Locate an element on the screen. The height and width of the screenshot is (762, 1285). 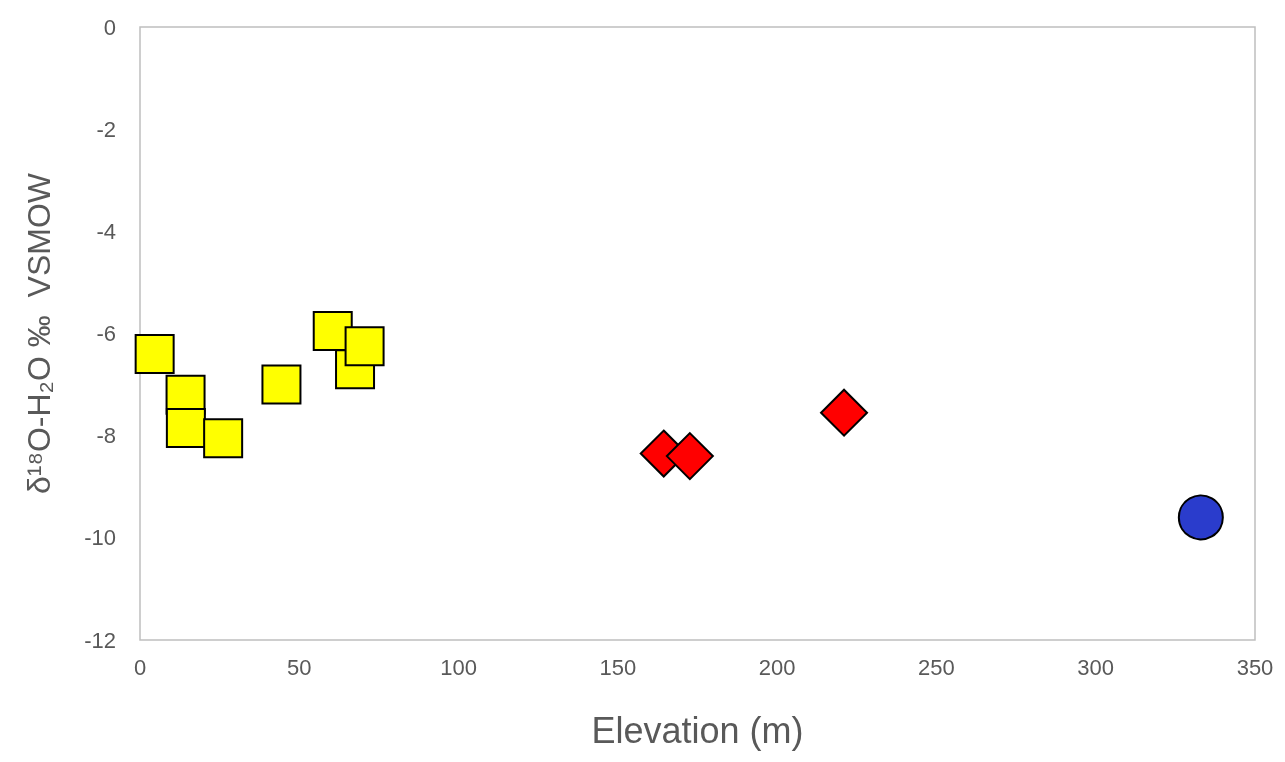
y-tick-label: -8 is located at coordinates (106, 436).